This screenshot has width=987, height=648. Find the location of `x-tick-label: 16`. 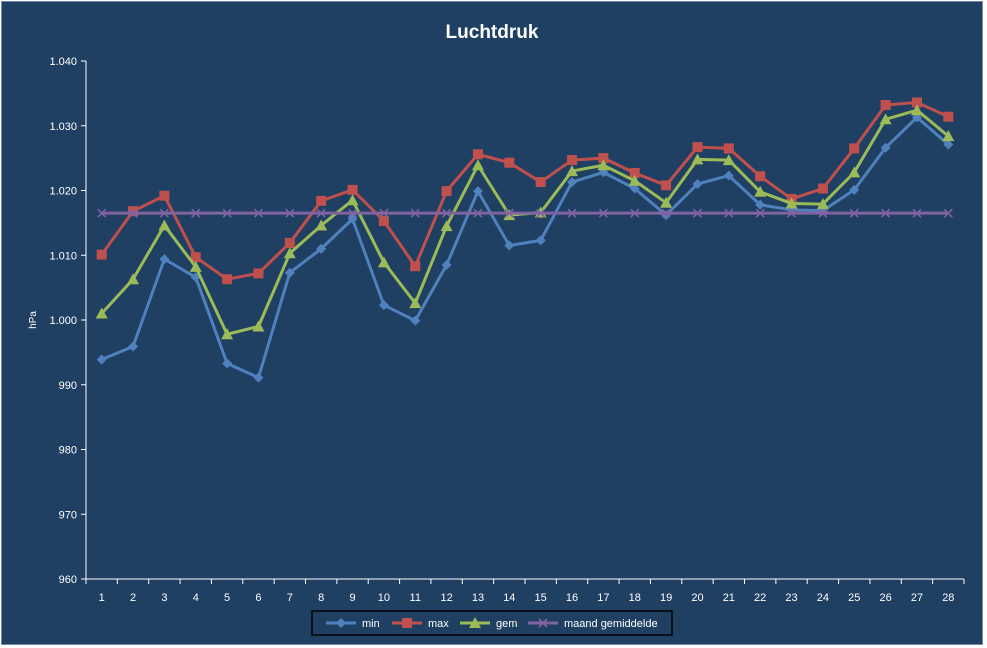

x-tick-label: 16 is located at coordinates (572, 598).